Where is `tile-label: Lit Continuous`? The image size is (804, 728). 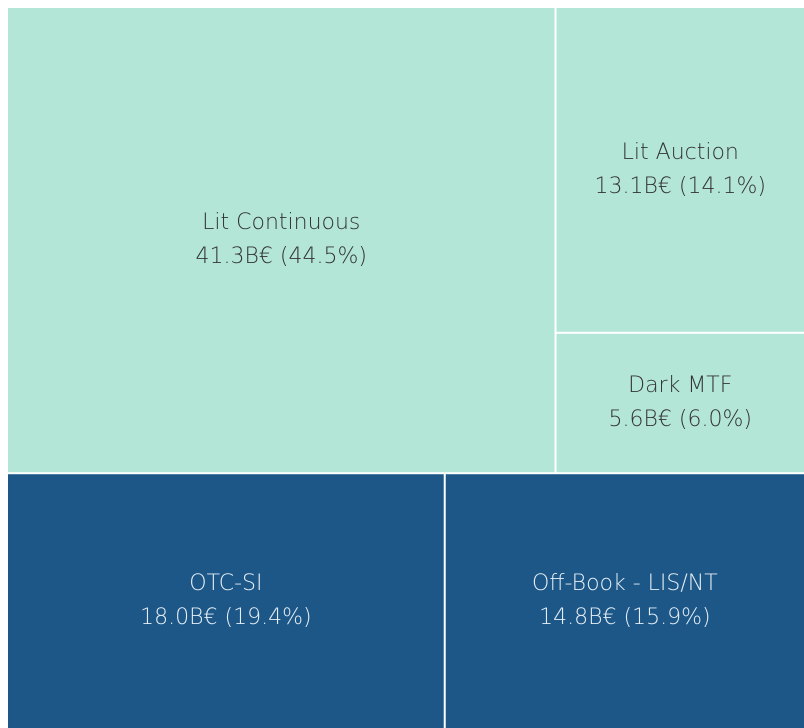 tile-label: Lit Continuous is located at coordinates (281, 222).